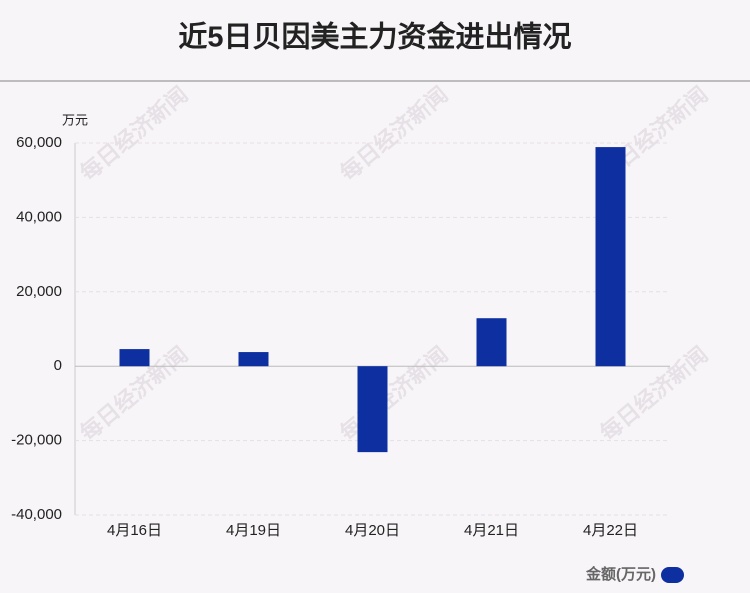 The width and height of the screenshot is (750, 593). What do you see at coordinates (134, 530) in the screenshot?
I see `x-tick-label: 4月16日` at bounding box center [134, 530].